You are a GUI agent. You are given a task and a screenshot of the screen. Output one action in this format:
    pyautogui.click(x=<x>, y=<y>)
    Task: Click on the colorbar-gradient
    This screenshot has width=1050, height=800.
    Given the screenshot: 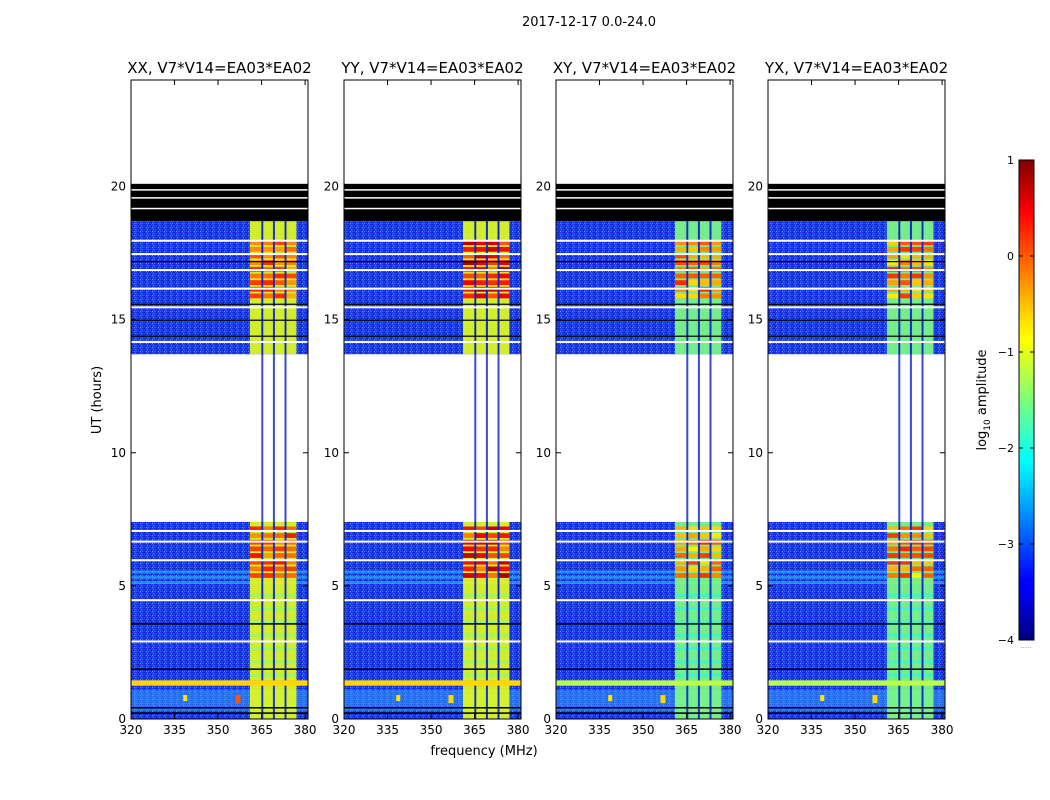 What is the action you would take?
    pyautogui.click(x=1026, y=400)
    